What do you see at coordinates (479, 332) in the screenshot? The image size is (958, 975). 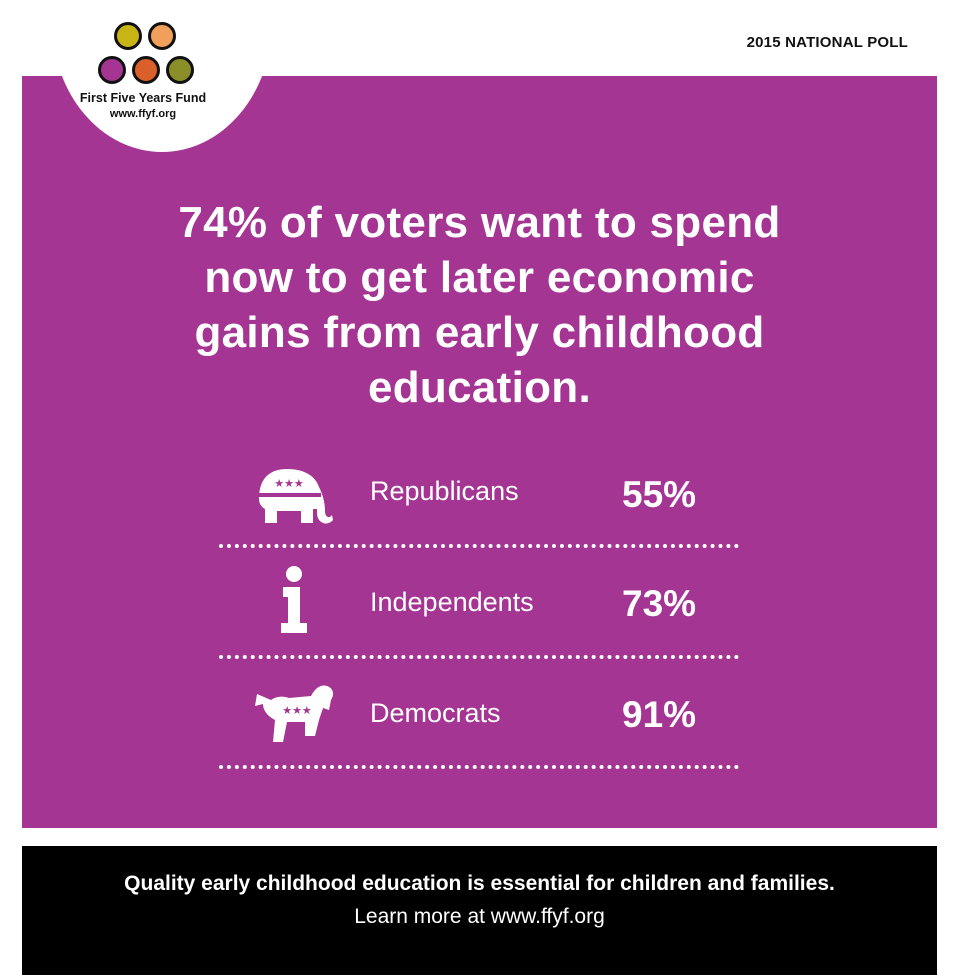 I see `headline-line: gains from early childhood` at bounding box center [479, 332].